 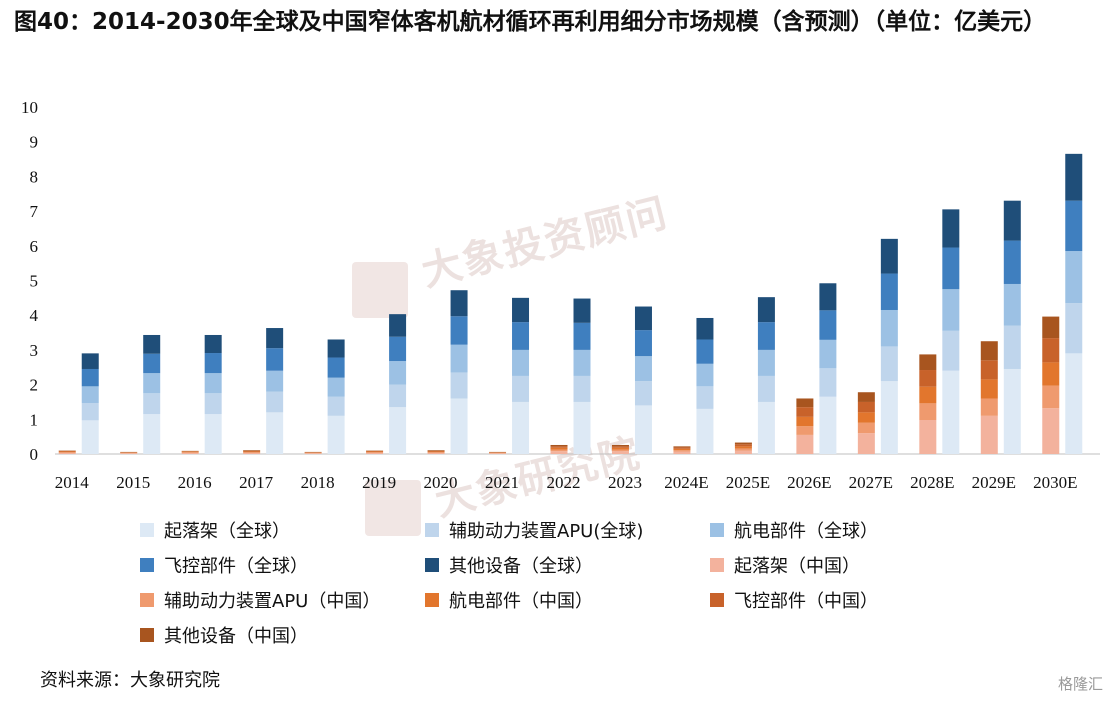 What do you see at coordinates (34, 385) in the screenshot?
I see `y-tick-label: 2` at bounding box center [34, 385].